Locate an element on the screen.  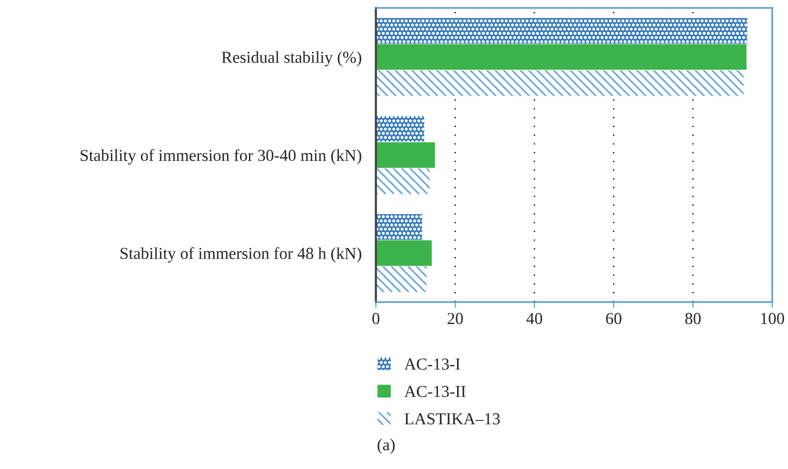
legend-label: LASTIKA–13 is located at coordinates (452, 418).